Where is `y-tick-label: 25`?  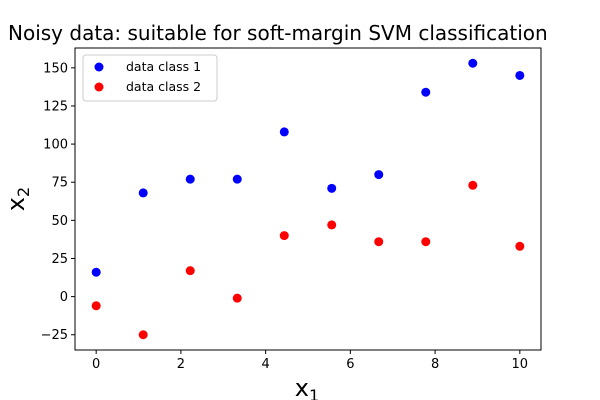 y-tick-label: 25 is located at coordinates (59, 259).